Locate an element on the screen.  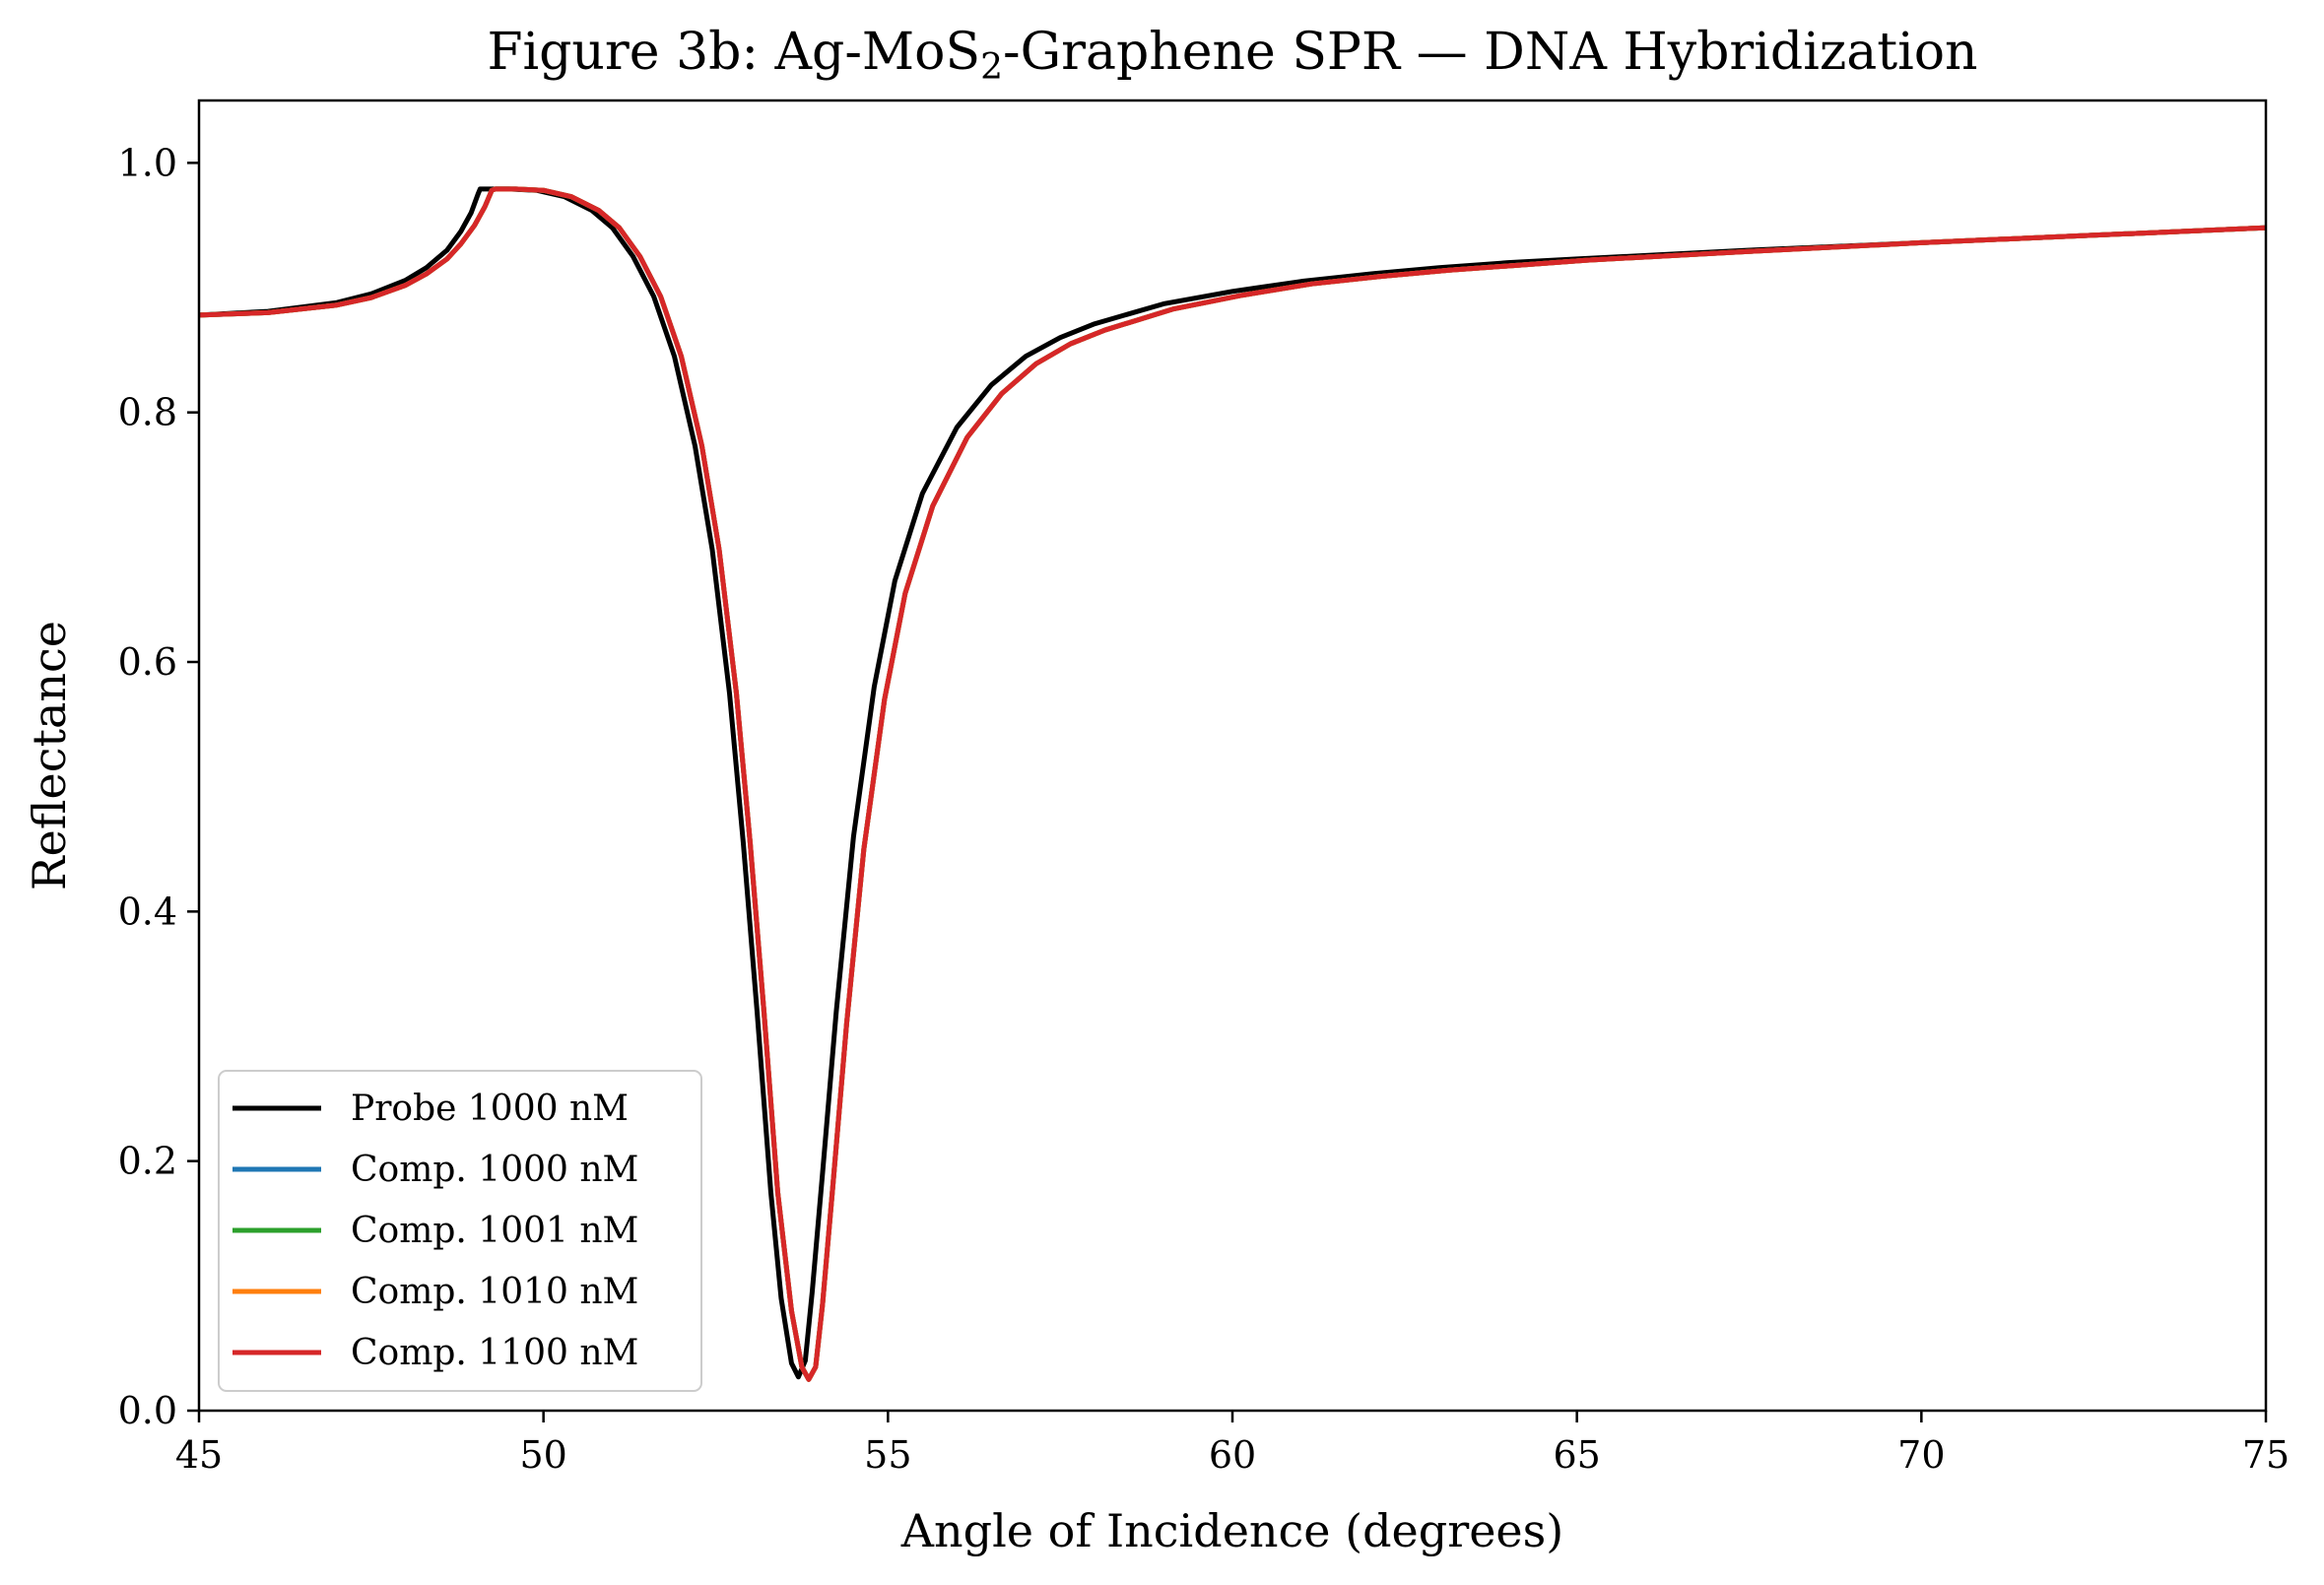
legend-box is located at coordinates (460, 1231).